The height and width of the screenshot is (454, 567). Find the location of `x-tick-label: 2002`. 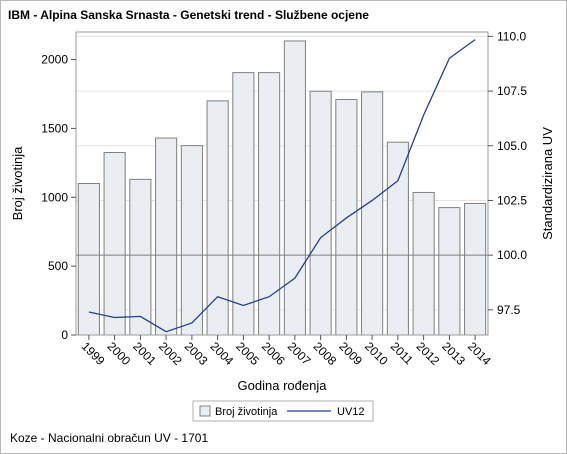

x-tick-label: 2002 is located at coordinates (170, 353).